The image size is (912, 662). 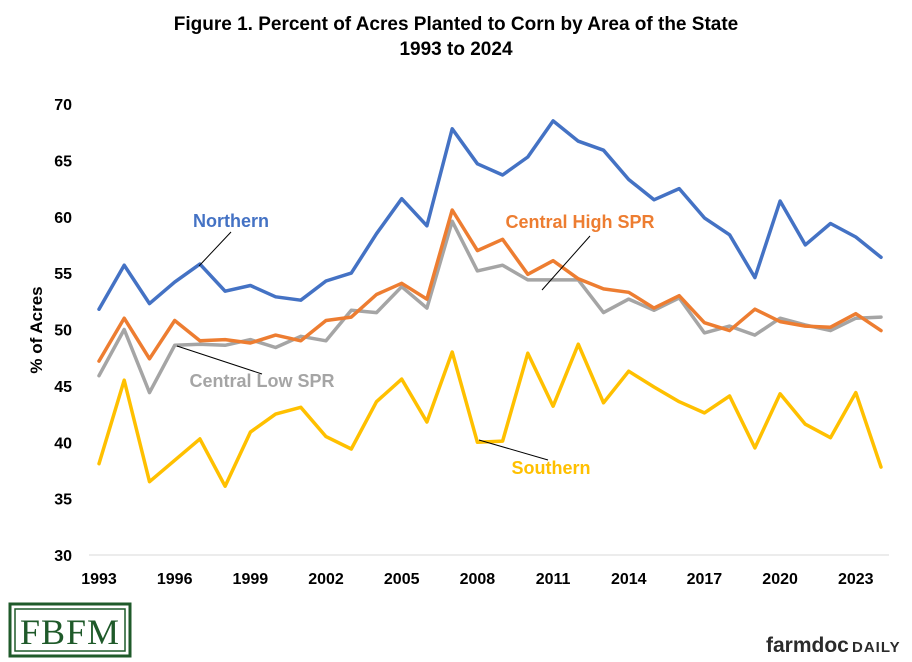 I want to click on farmdoc-logo-text: farmdoc, so click(x=807, y=645).